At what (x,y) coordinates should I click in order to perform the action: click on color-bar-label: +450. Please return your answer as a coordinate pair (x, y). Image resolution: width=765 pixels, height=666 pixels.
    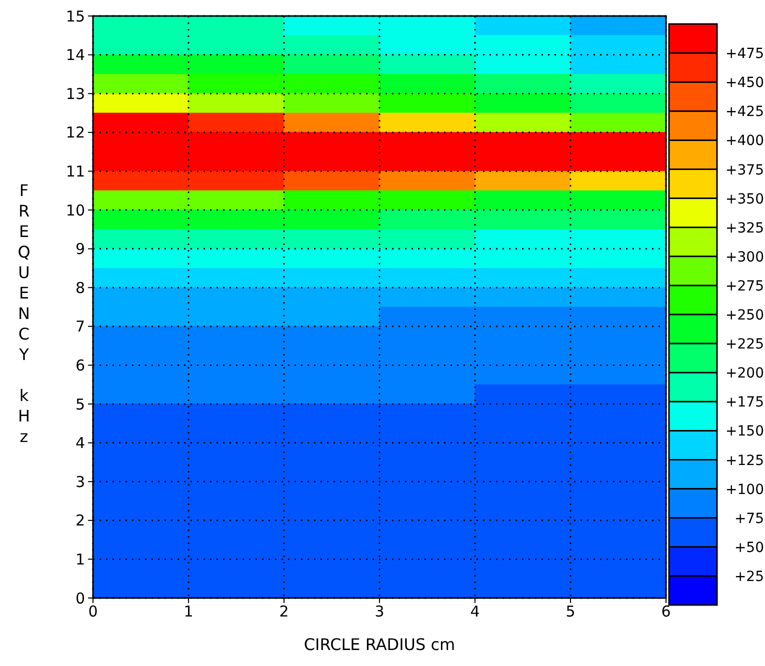
    Looking at the image, I should click on (745, 83).